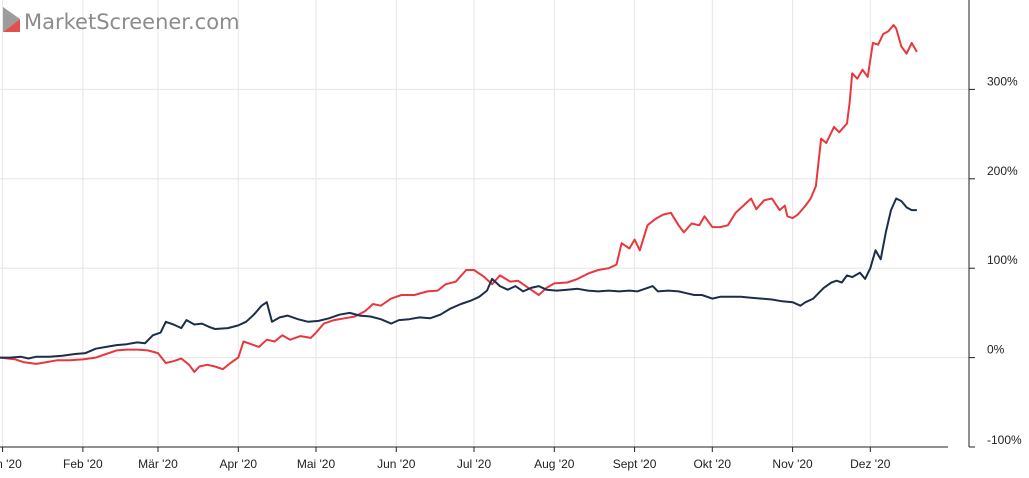 This screenshot has height=478, width=1029. I want to click on x-tick-label: Okt '20, so click(712, 464).